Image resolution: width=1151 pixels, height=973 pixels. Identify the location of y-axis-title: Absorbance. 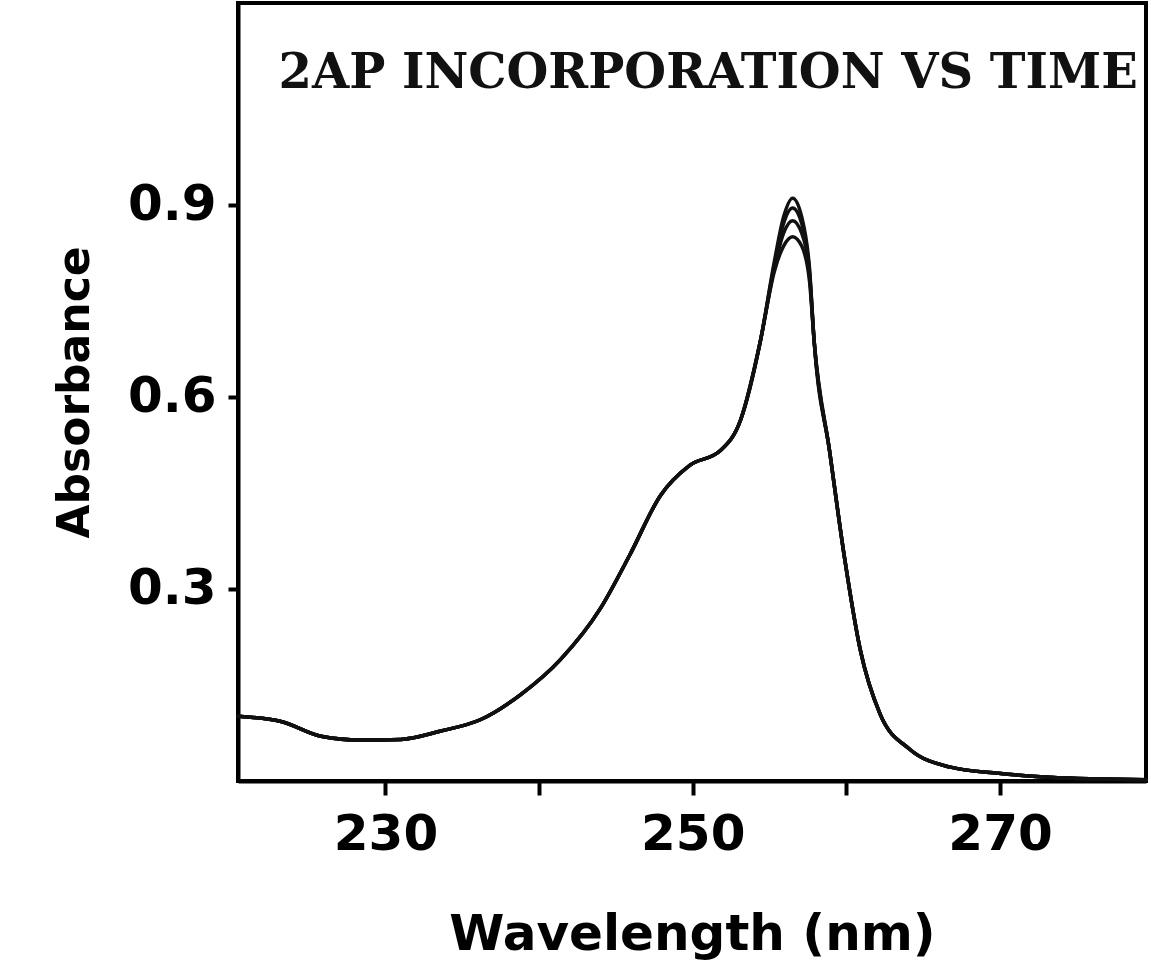
(73, 392).